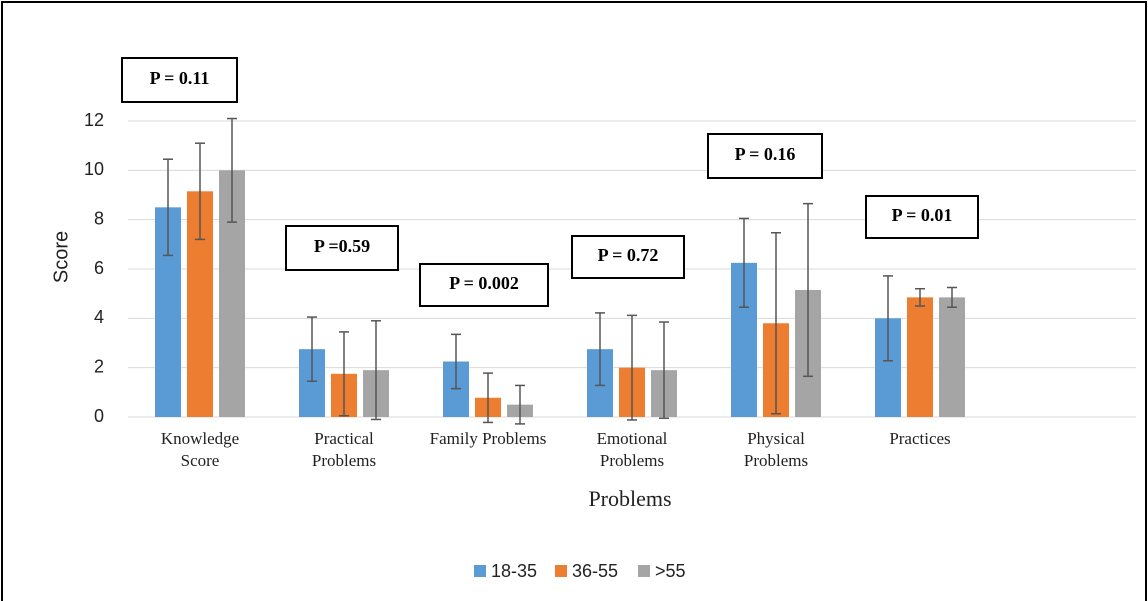 Image resolution: width=1148 pixels, height=601 pixels. What do you see at coordinates (94, 120) in the screenshot?
I see `y-tick-label: 12` at bounding box center [94, 120].